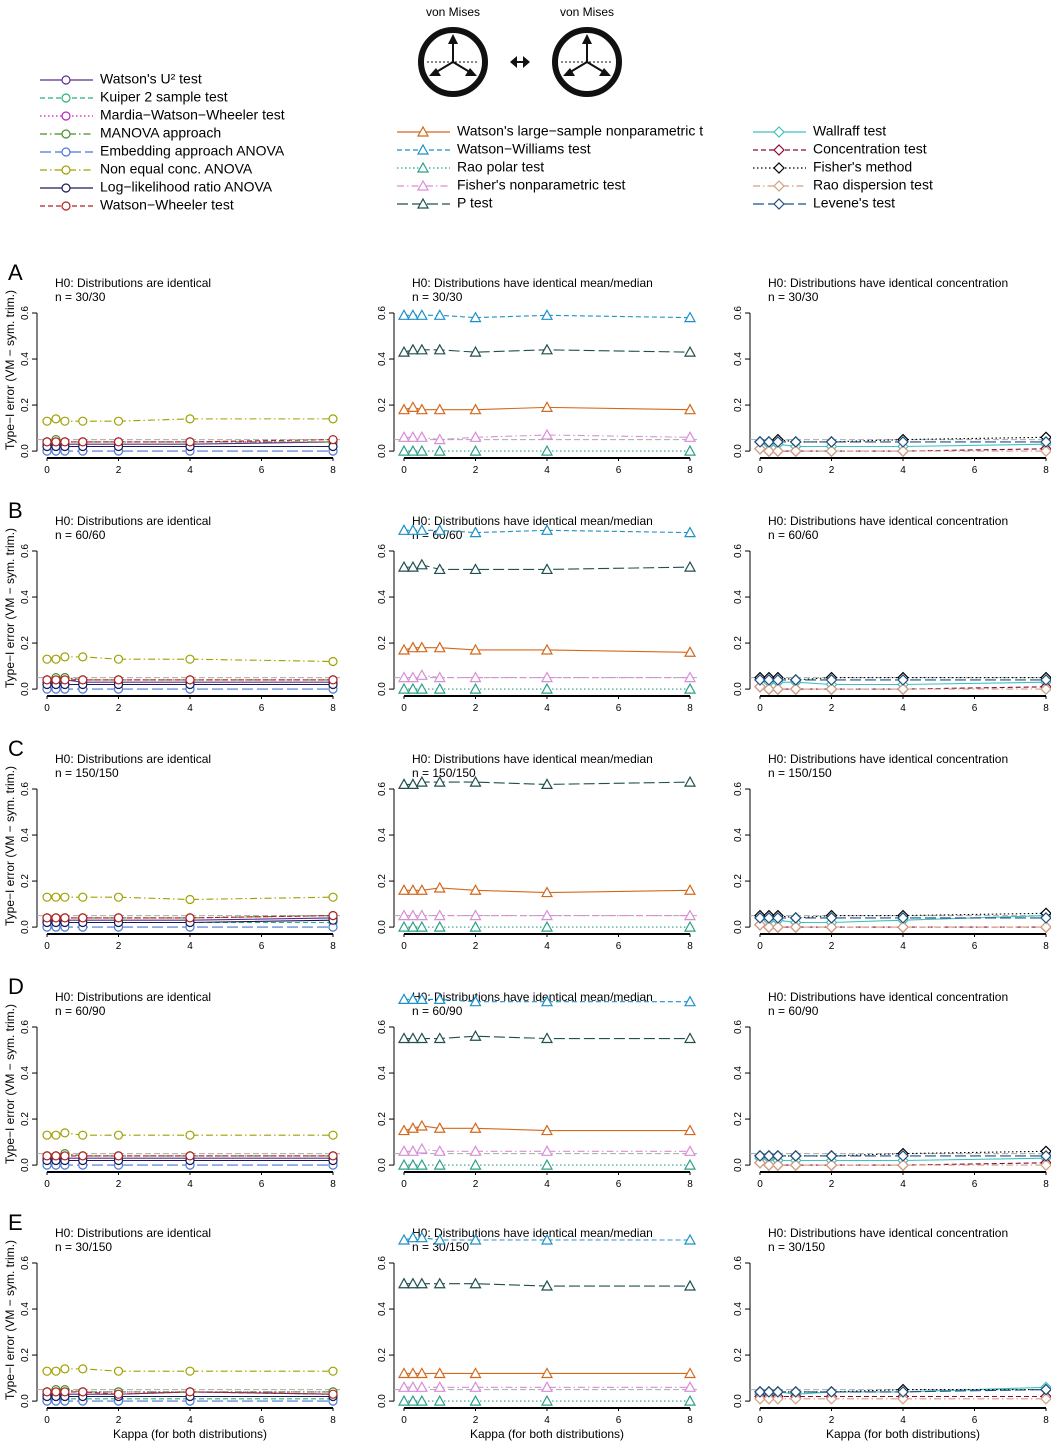  I want to click on legend-label: Fisher's nonparametric test, so click(541, 185).